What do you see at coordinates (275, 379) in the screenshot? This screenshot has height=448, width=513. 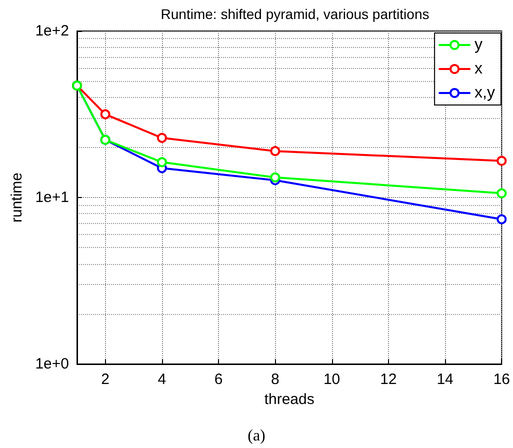 I see `x-tick-label: 8` at bounding box center [275, 379].